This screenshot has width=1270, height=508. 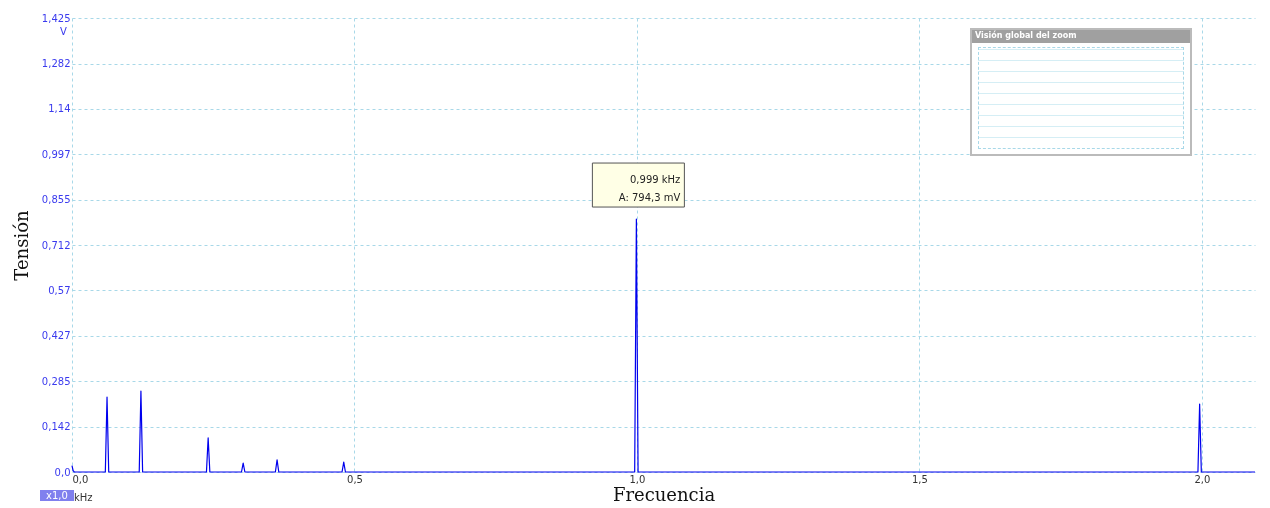 I want to click on annotation: A: 794,3 mV, so click(x=649, y=198).